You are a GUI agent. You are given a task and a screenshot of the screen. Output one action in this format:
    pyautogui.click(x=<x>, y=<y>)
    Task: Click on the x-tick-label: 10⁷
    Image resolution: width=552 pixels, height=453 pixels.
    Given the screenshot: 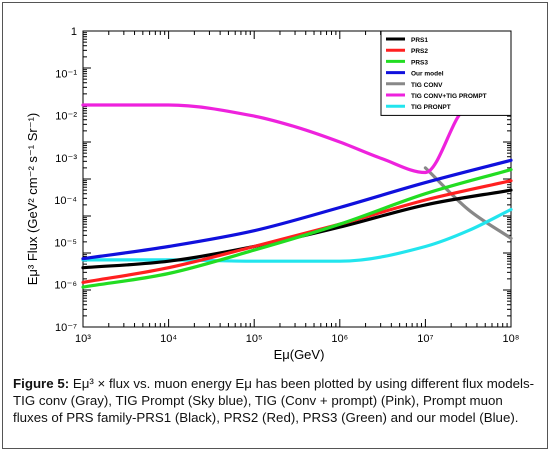 What is the action you would take?
    pyautogui.click(x=425, y=339)
    